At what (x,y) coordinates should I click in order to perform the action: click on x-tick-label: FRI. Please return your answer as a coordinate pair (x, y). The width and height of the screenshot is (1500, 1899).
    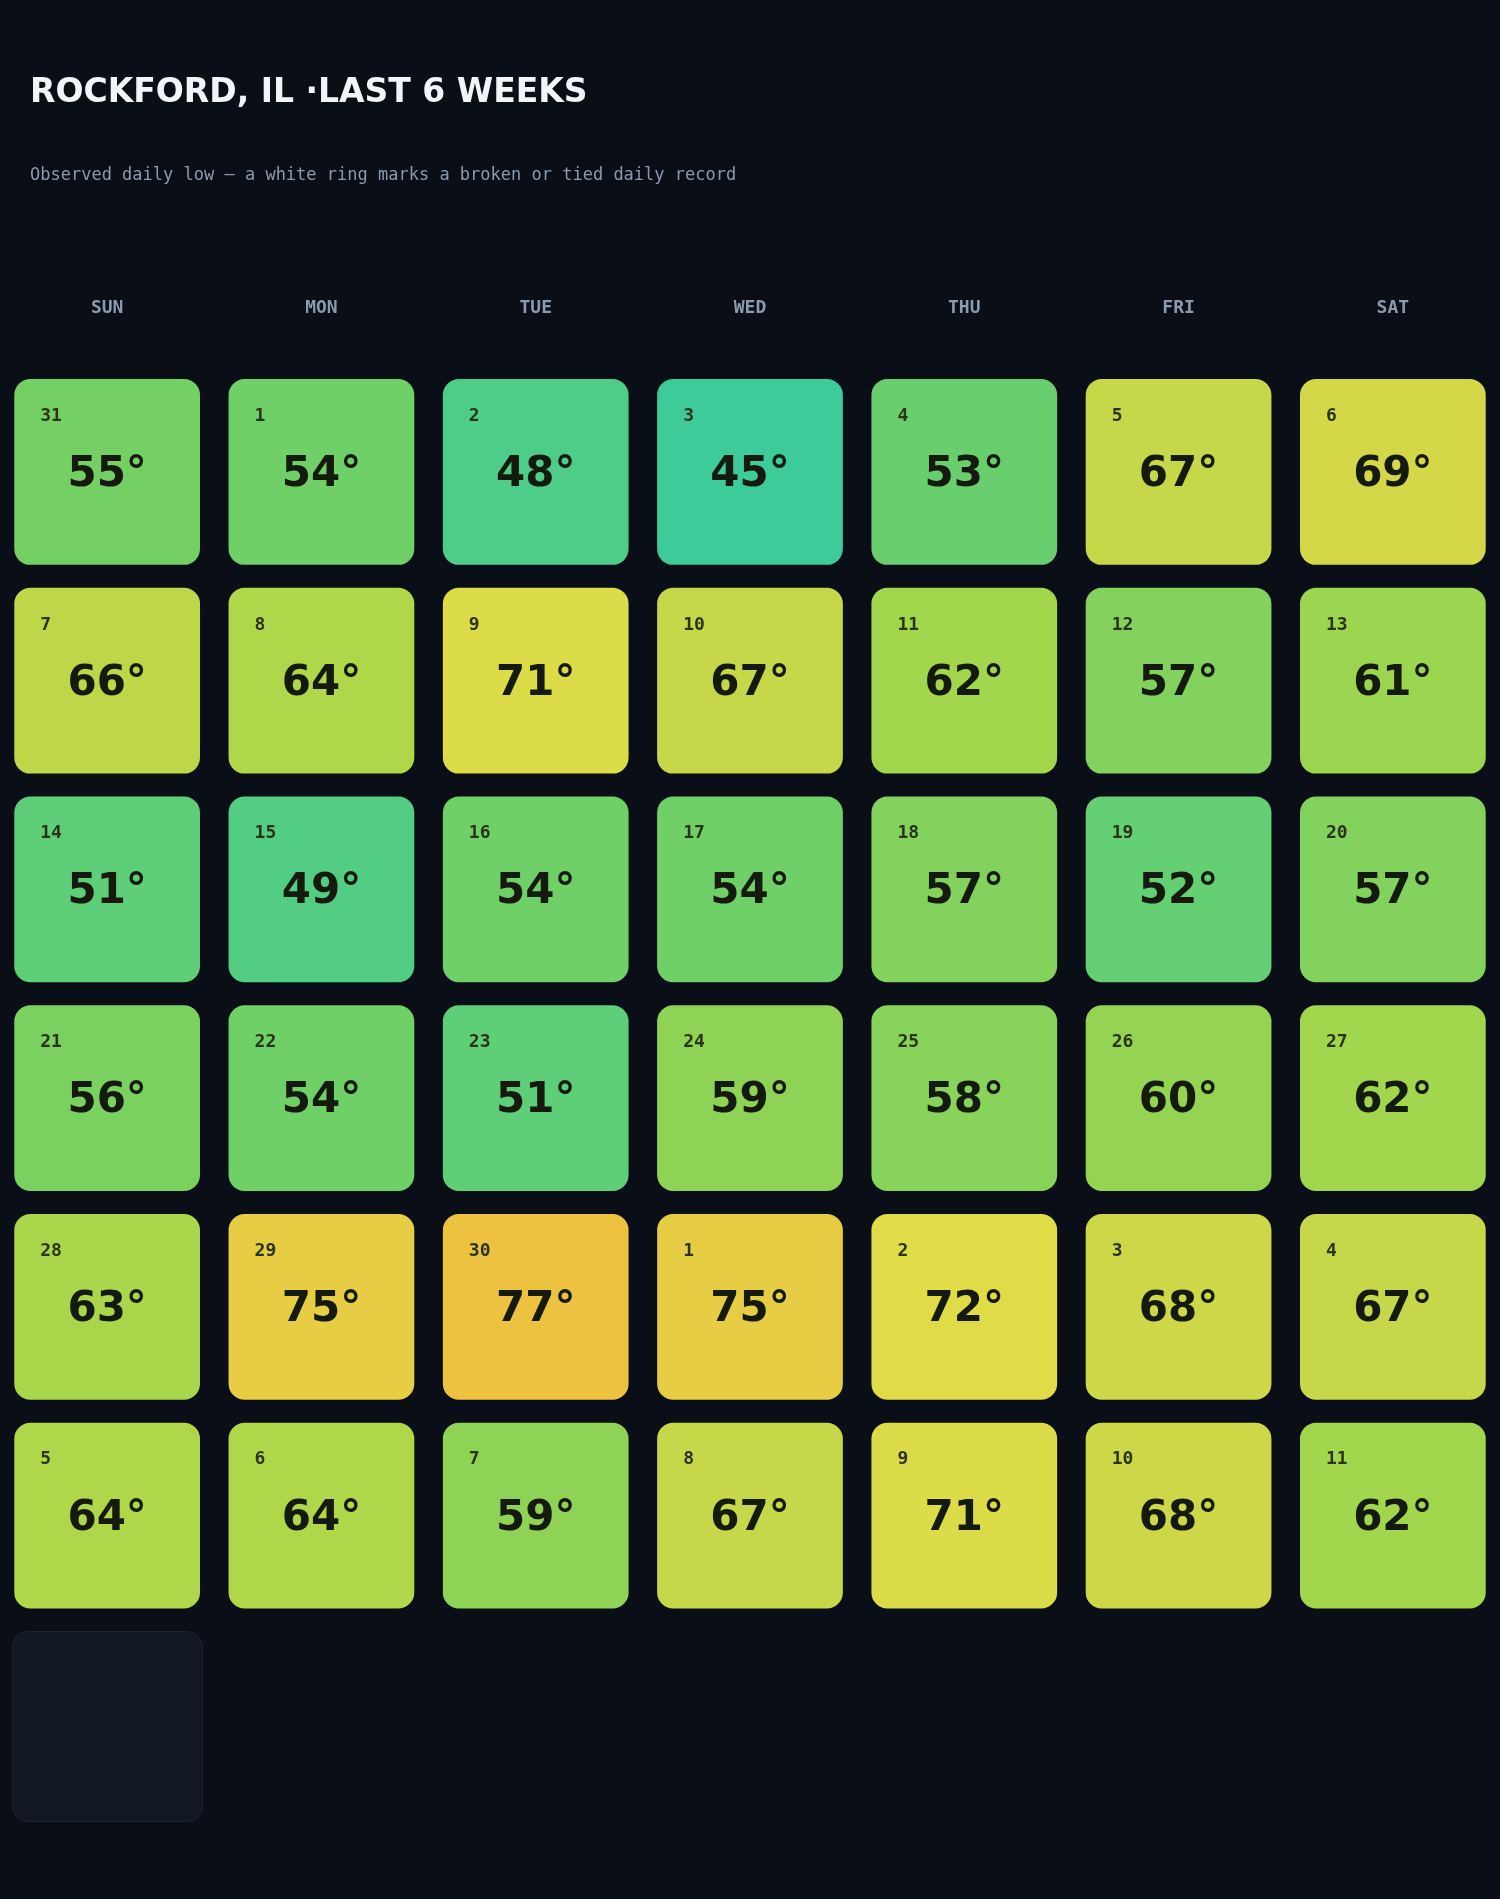
    Looking at the image, I should click on (1178, 307).